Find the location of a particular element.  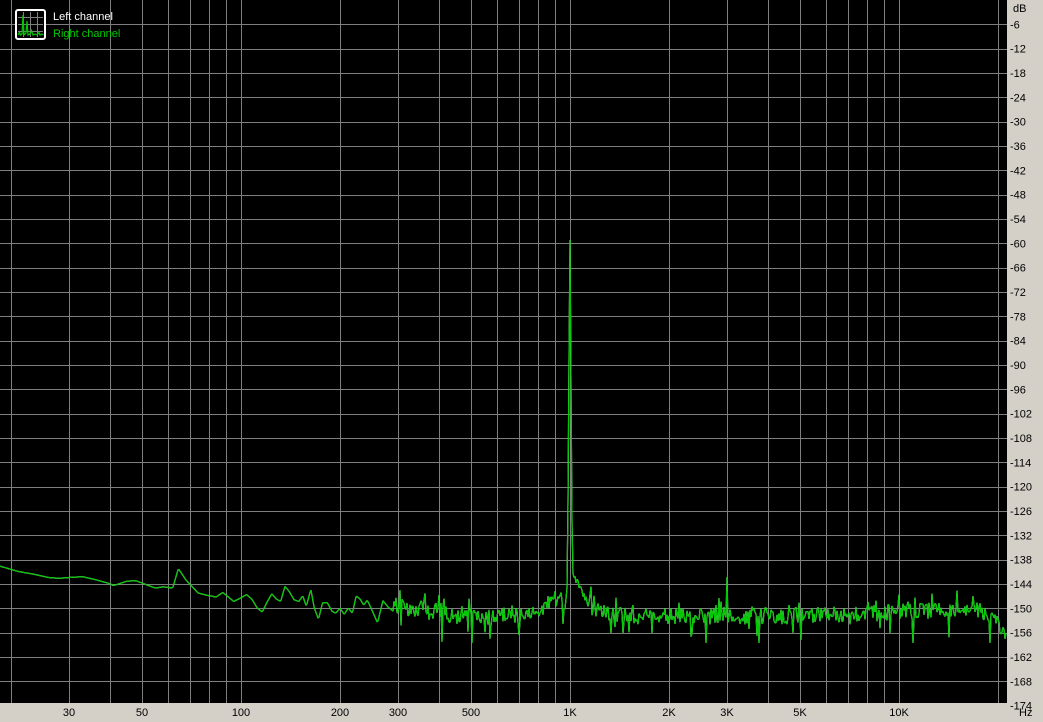

y-axis-tick-label: -72 is located at coordinates (1018, 293).